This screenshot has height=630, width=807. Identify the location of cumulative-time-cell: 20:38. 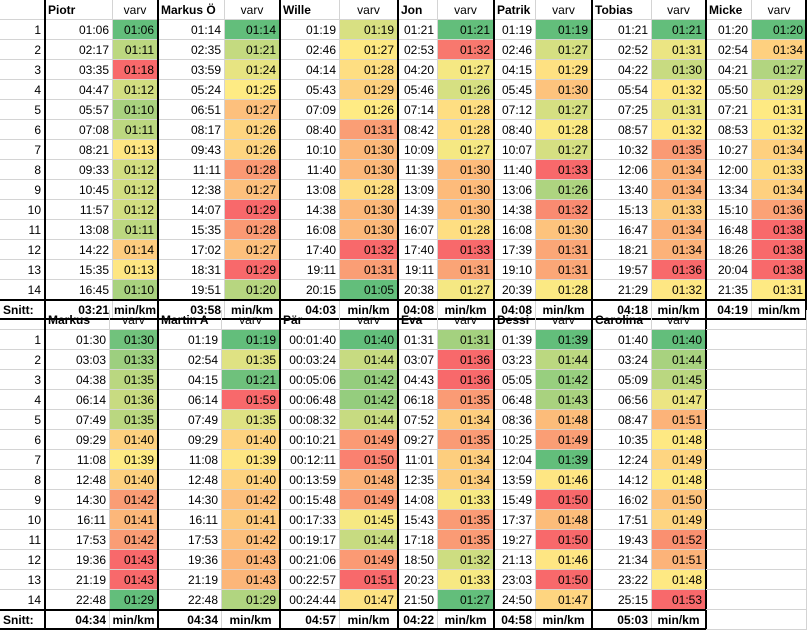
(418, 290).